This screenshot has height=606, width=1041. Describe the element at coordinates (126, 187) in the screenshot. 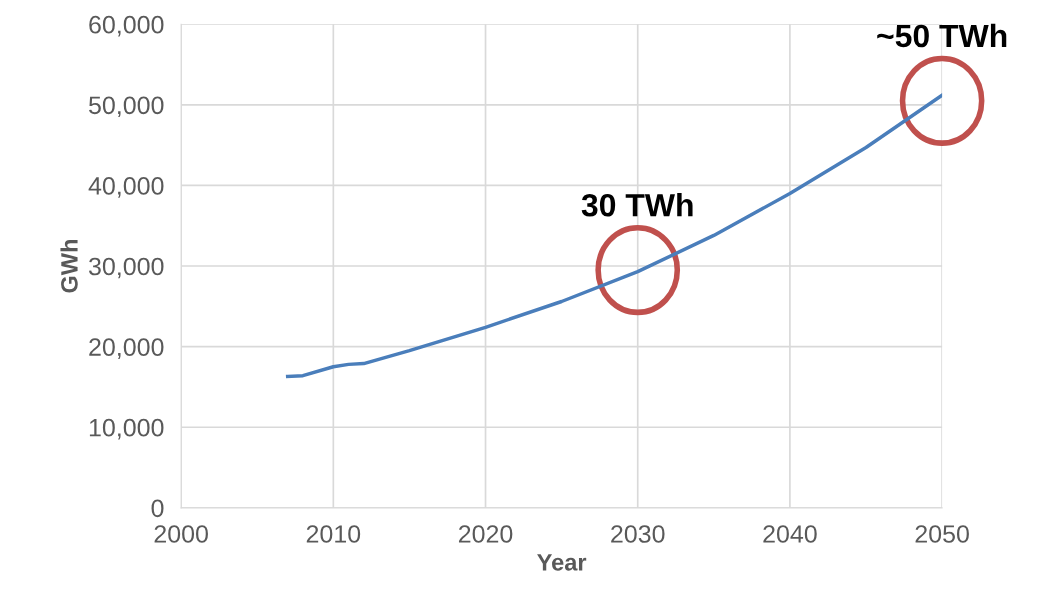

I see `y-tick-label: 40,000` at that location.